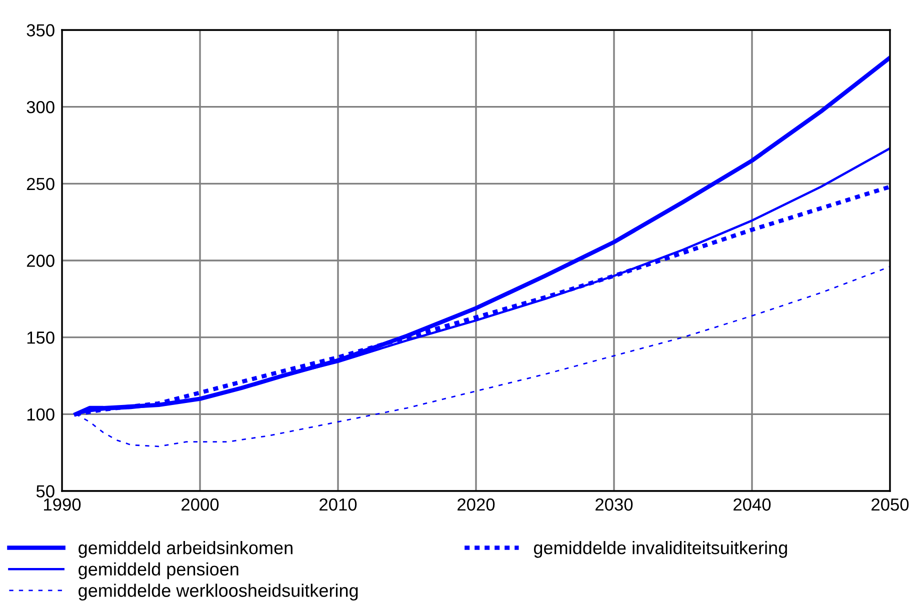 Image resolution: width=920 pixels, height=616 pixels. What do you see at coordinates (40, 338) in the screenshot?
I see `y-tick-label: 150` at bounding box center [40, 338].